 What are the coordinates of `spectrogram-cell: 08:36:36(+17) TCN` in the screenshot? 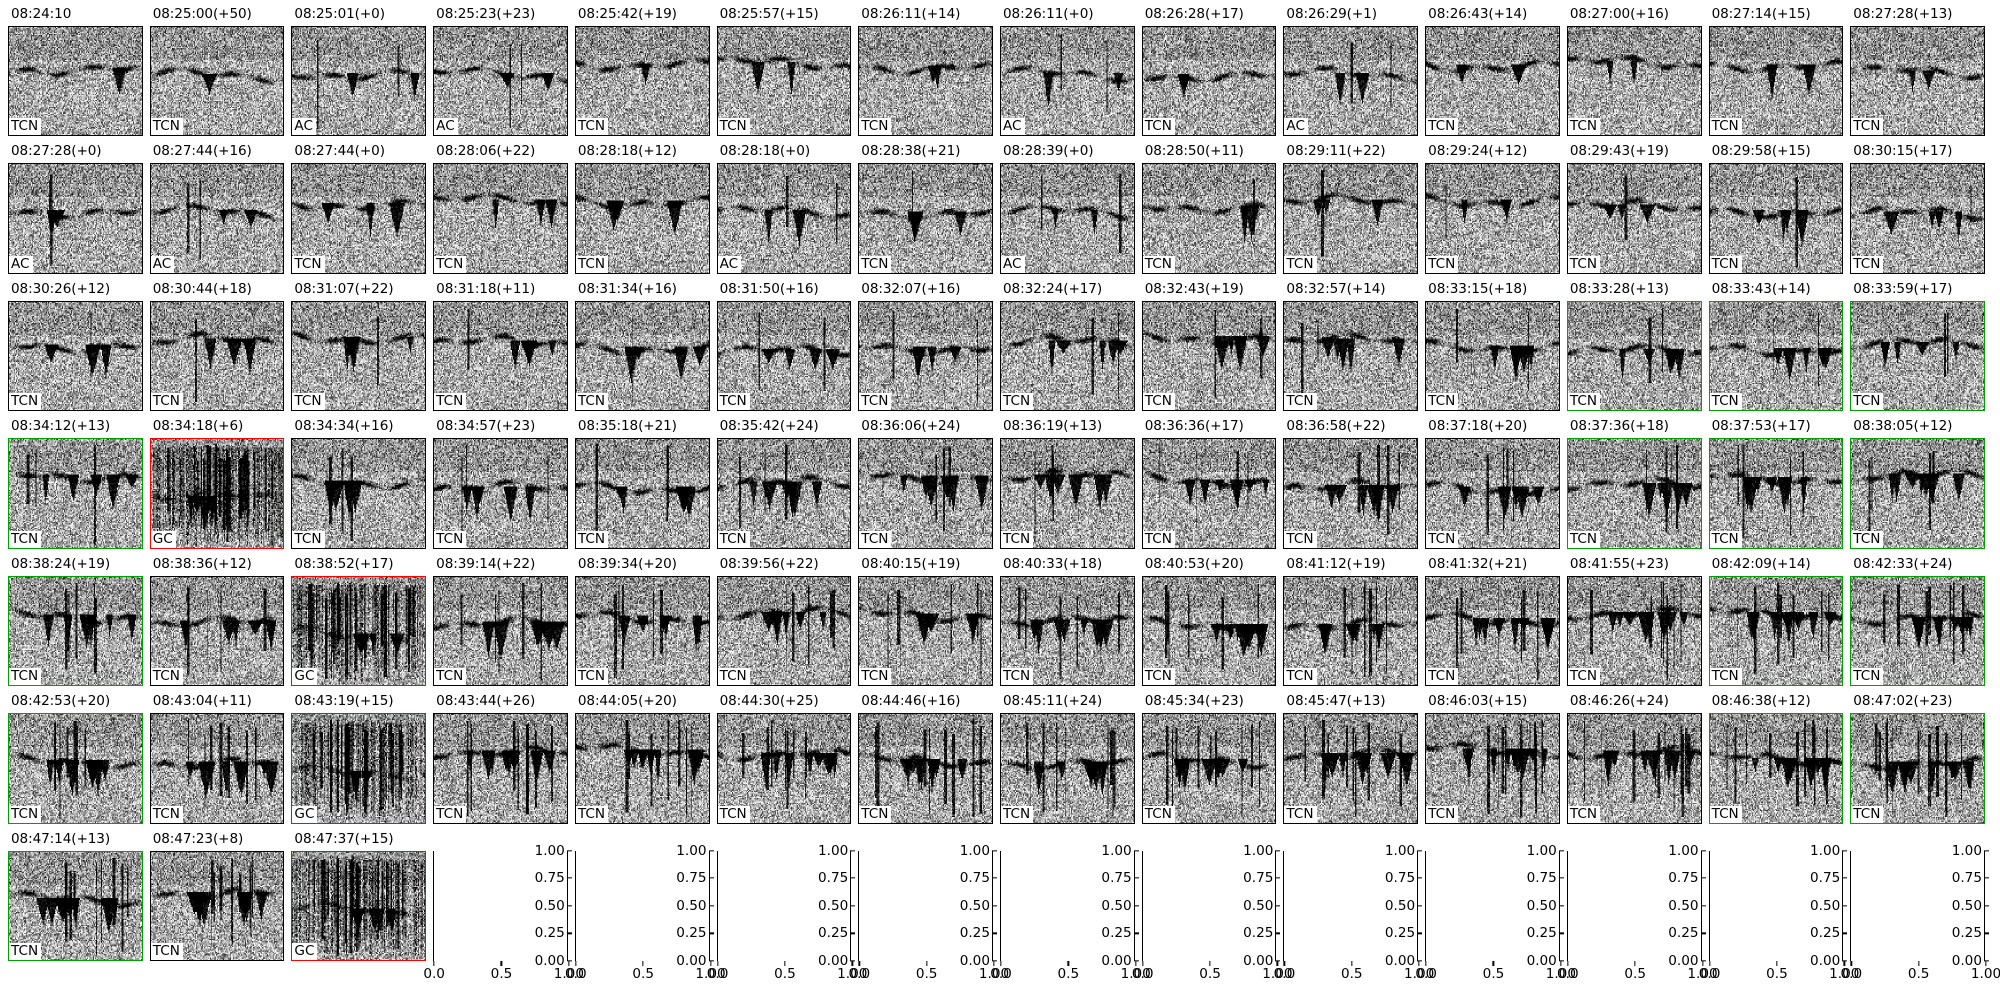 It's located at (1209, 486).